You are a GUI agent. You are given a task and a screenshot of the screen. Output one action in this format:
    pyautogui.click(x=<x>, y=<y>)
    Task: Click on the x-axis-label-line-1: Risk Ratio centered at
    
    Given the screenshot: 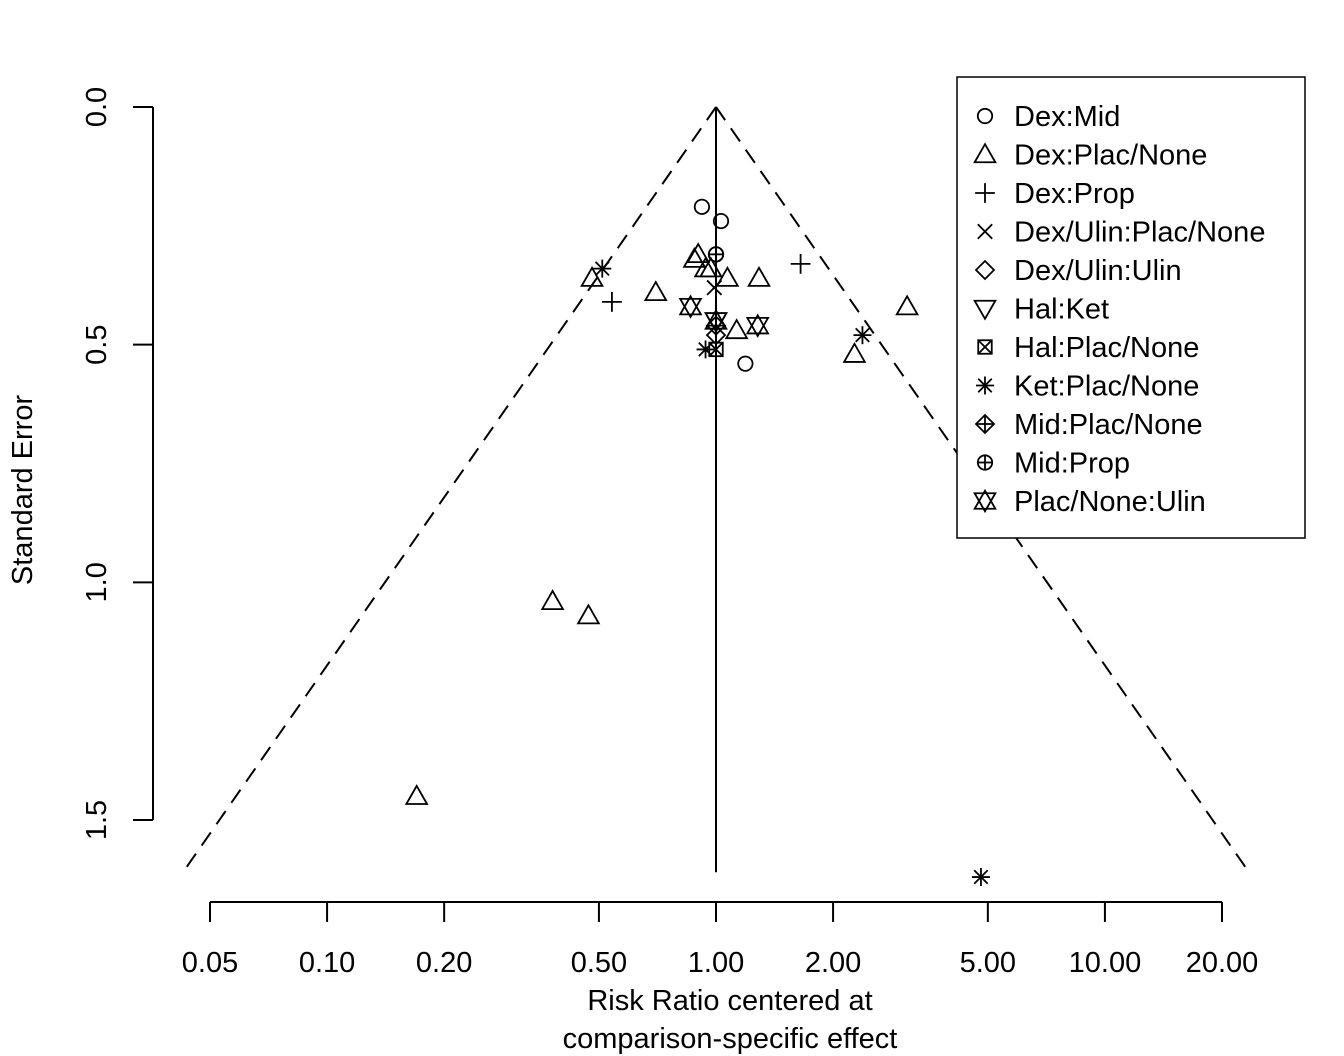 What is the action you would take?
    pyautogui.click(x=729, y=1001)
    